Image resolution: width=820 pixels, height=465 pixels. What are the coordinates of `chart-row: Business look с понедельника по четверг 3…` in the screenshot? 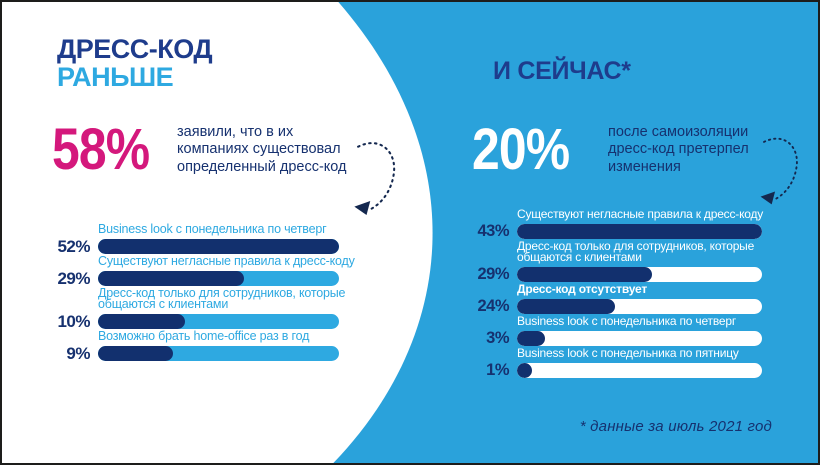 It's located at (613, 330).